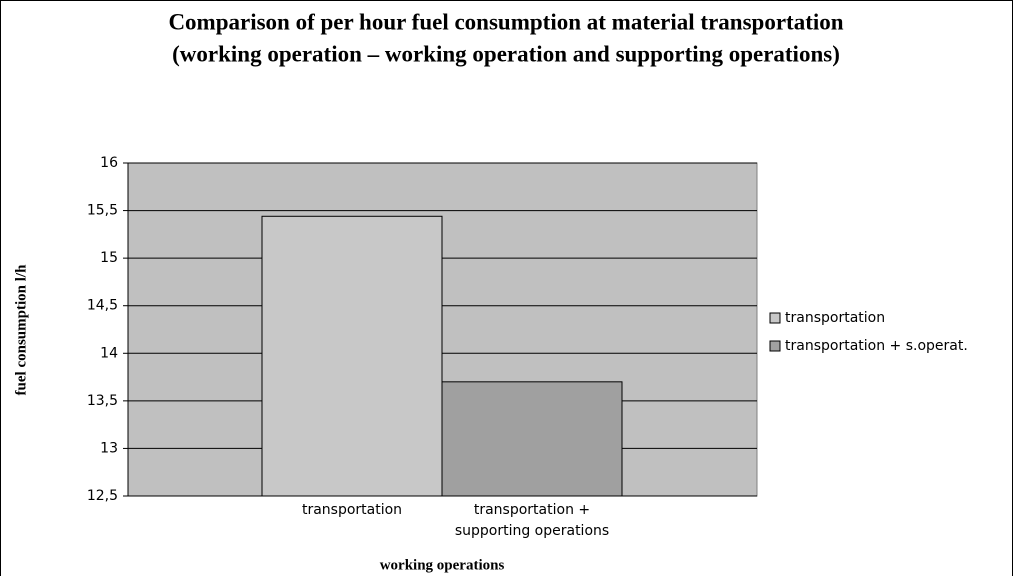 The image size is (1013, 576). What do you see at coordinates (109, 163) in the screenshot?
I see `y-tick-label: 16` at bounding box center [109, 163].